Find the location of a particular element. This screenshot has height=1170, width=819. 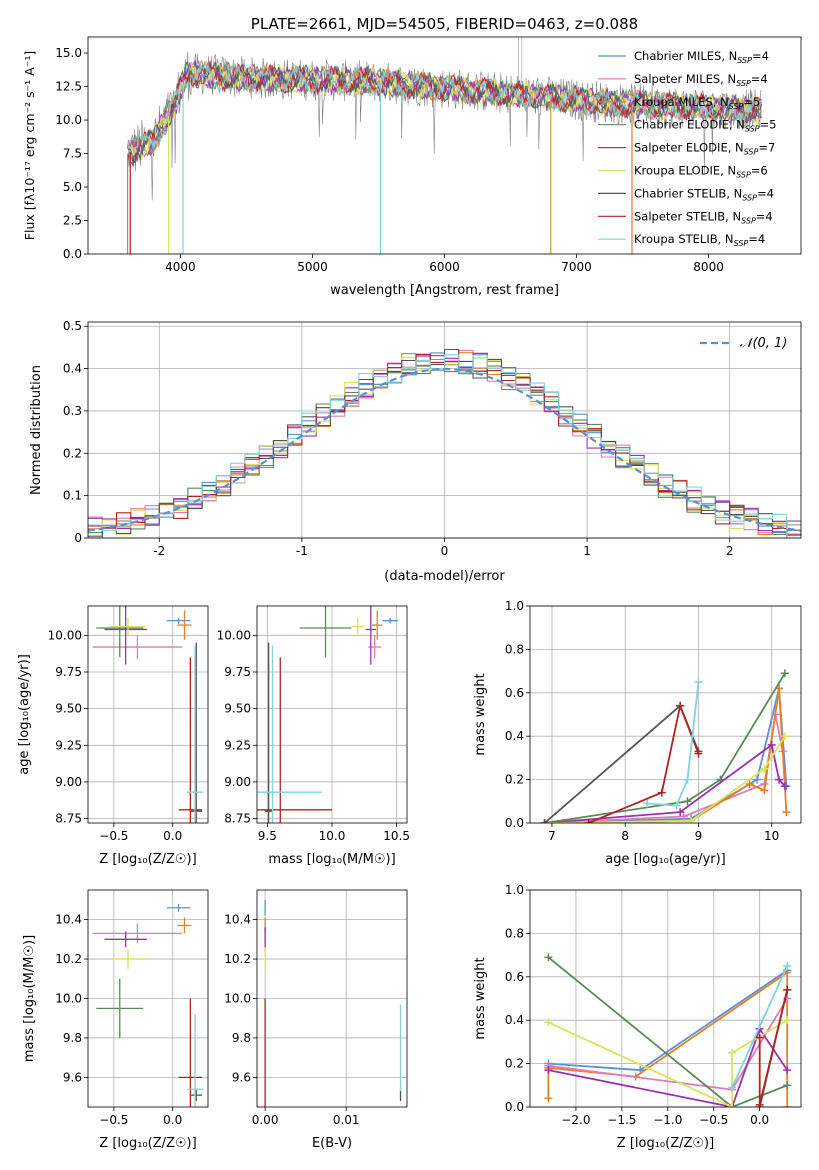

legend-label: Salpeter ELODIE, NSSP​=7 is located at coordinates (704, 149).